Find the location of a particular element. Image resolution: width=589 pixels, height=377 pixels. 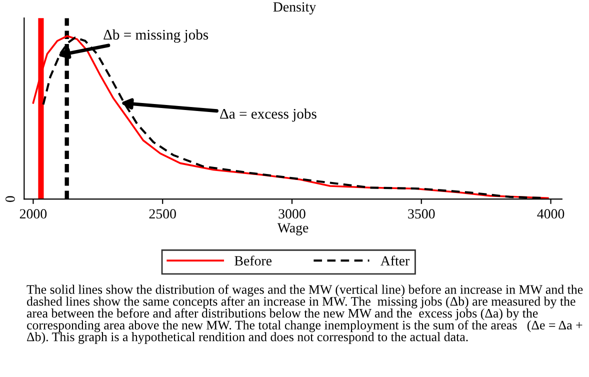

x-tick-label: 3500 is located at coordinates (421, 214).